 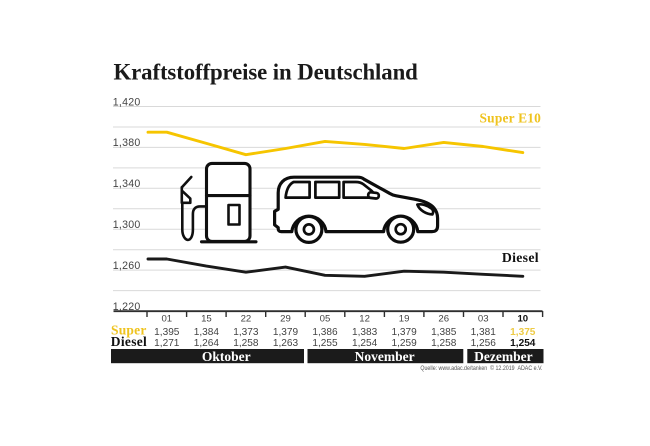 I want to click on svg-text: 1,264, so click(x=207, y=343).